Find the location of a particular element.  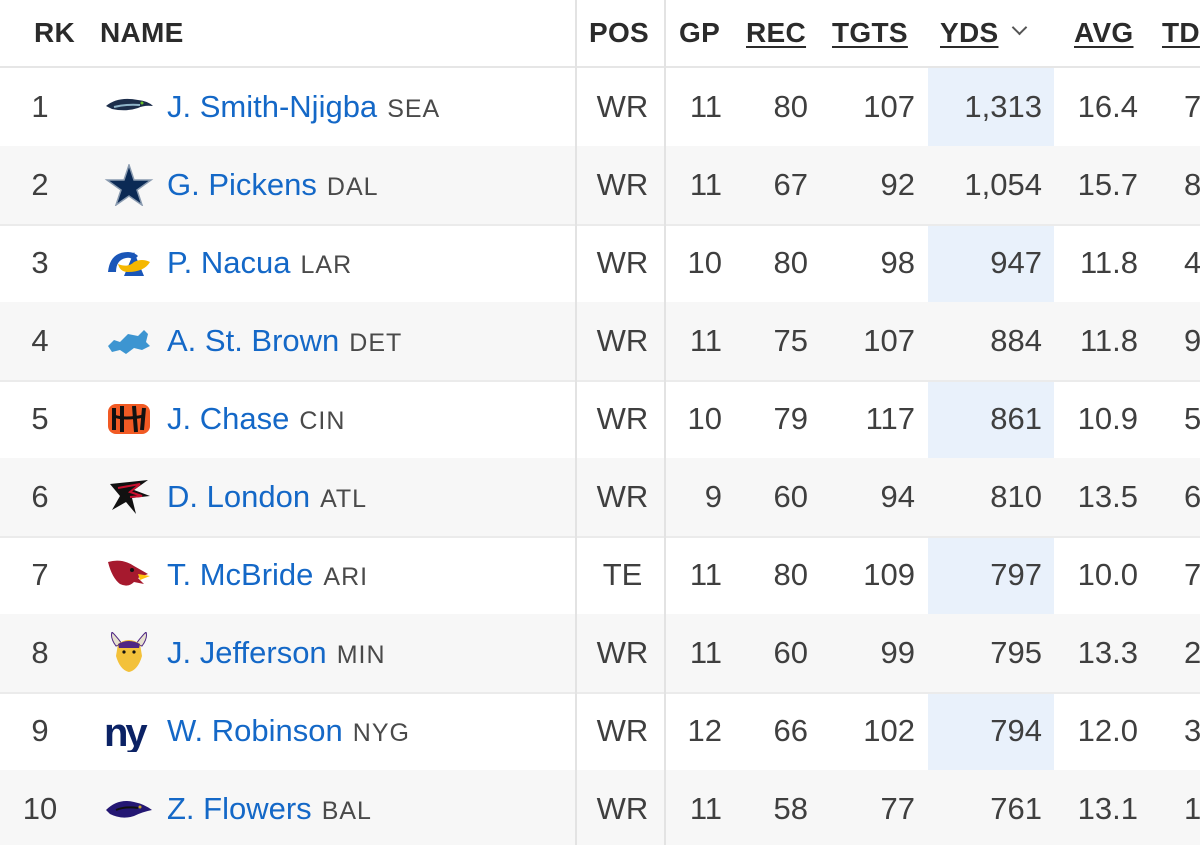

targets-cell: 94 is located at coordinates (897, 496).